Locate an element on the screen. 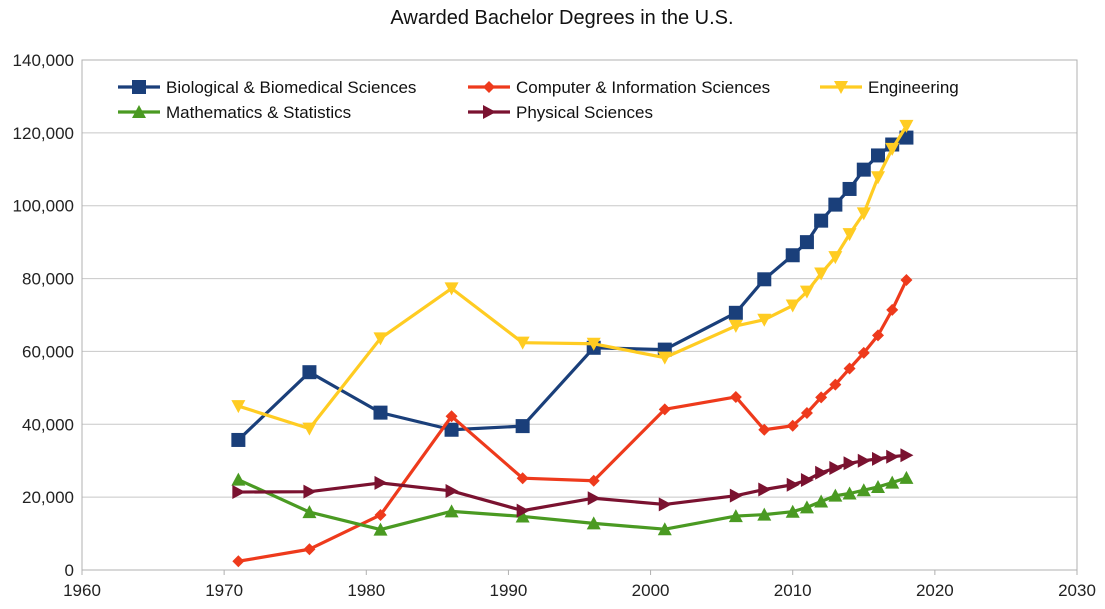 This screenshot has height=609, width=1105. x-tick-label: 2030 is located at coordinates (1077, 590).